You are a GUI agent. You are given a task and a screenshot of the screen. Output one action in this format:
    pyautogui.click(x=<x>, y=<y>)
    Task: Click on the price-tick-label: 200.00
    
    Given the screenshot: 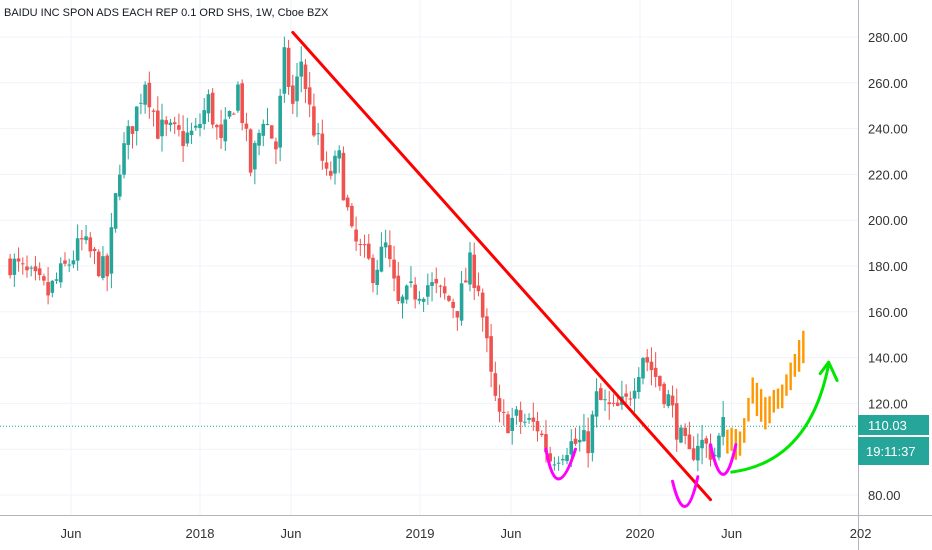 What is the action you would take?
    pyautogui.click(x=888, y=220)
    